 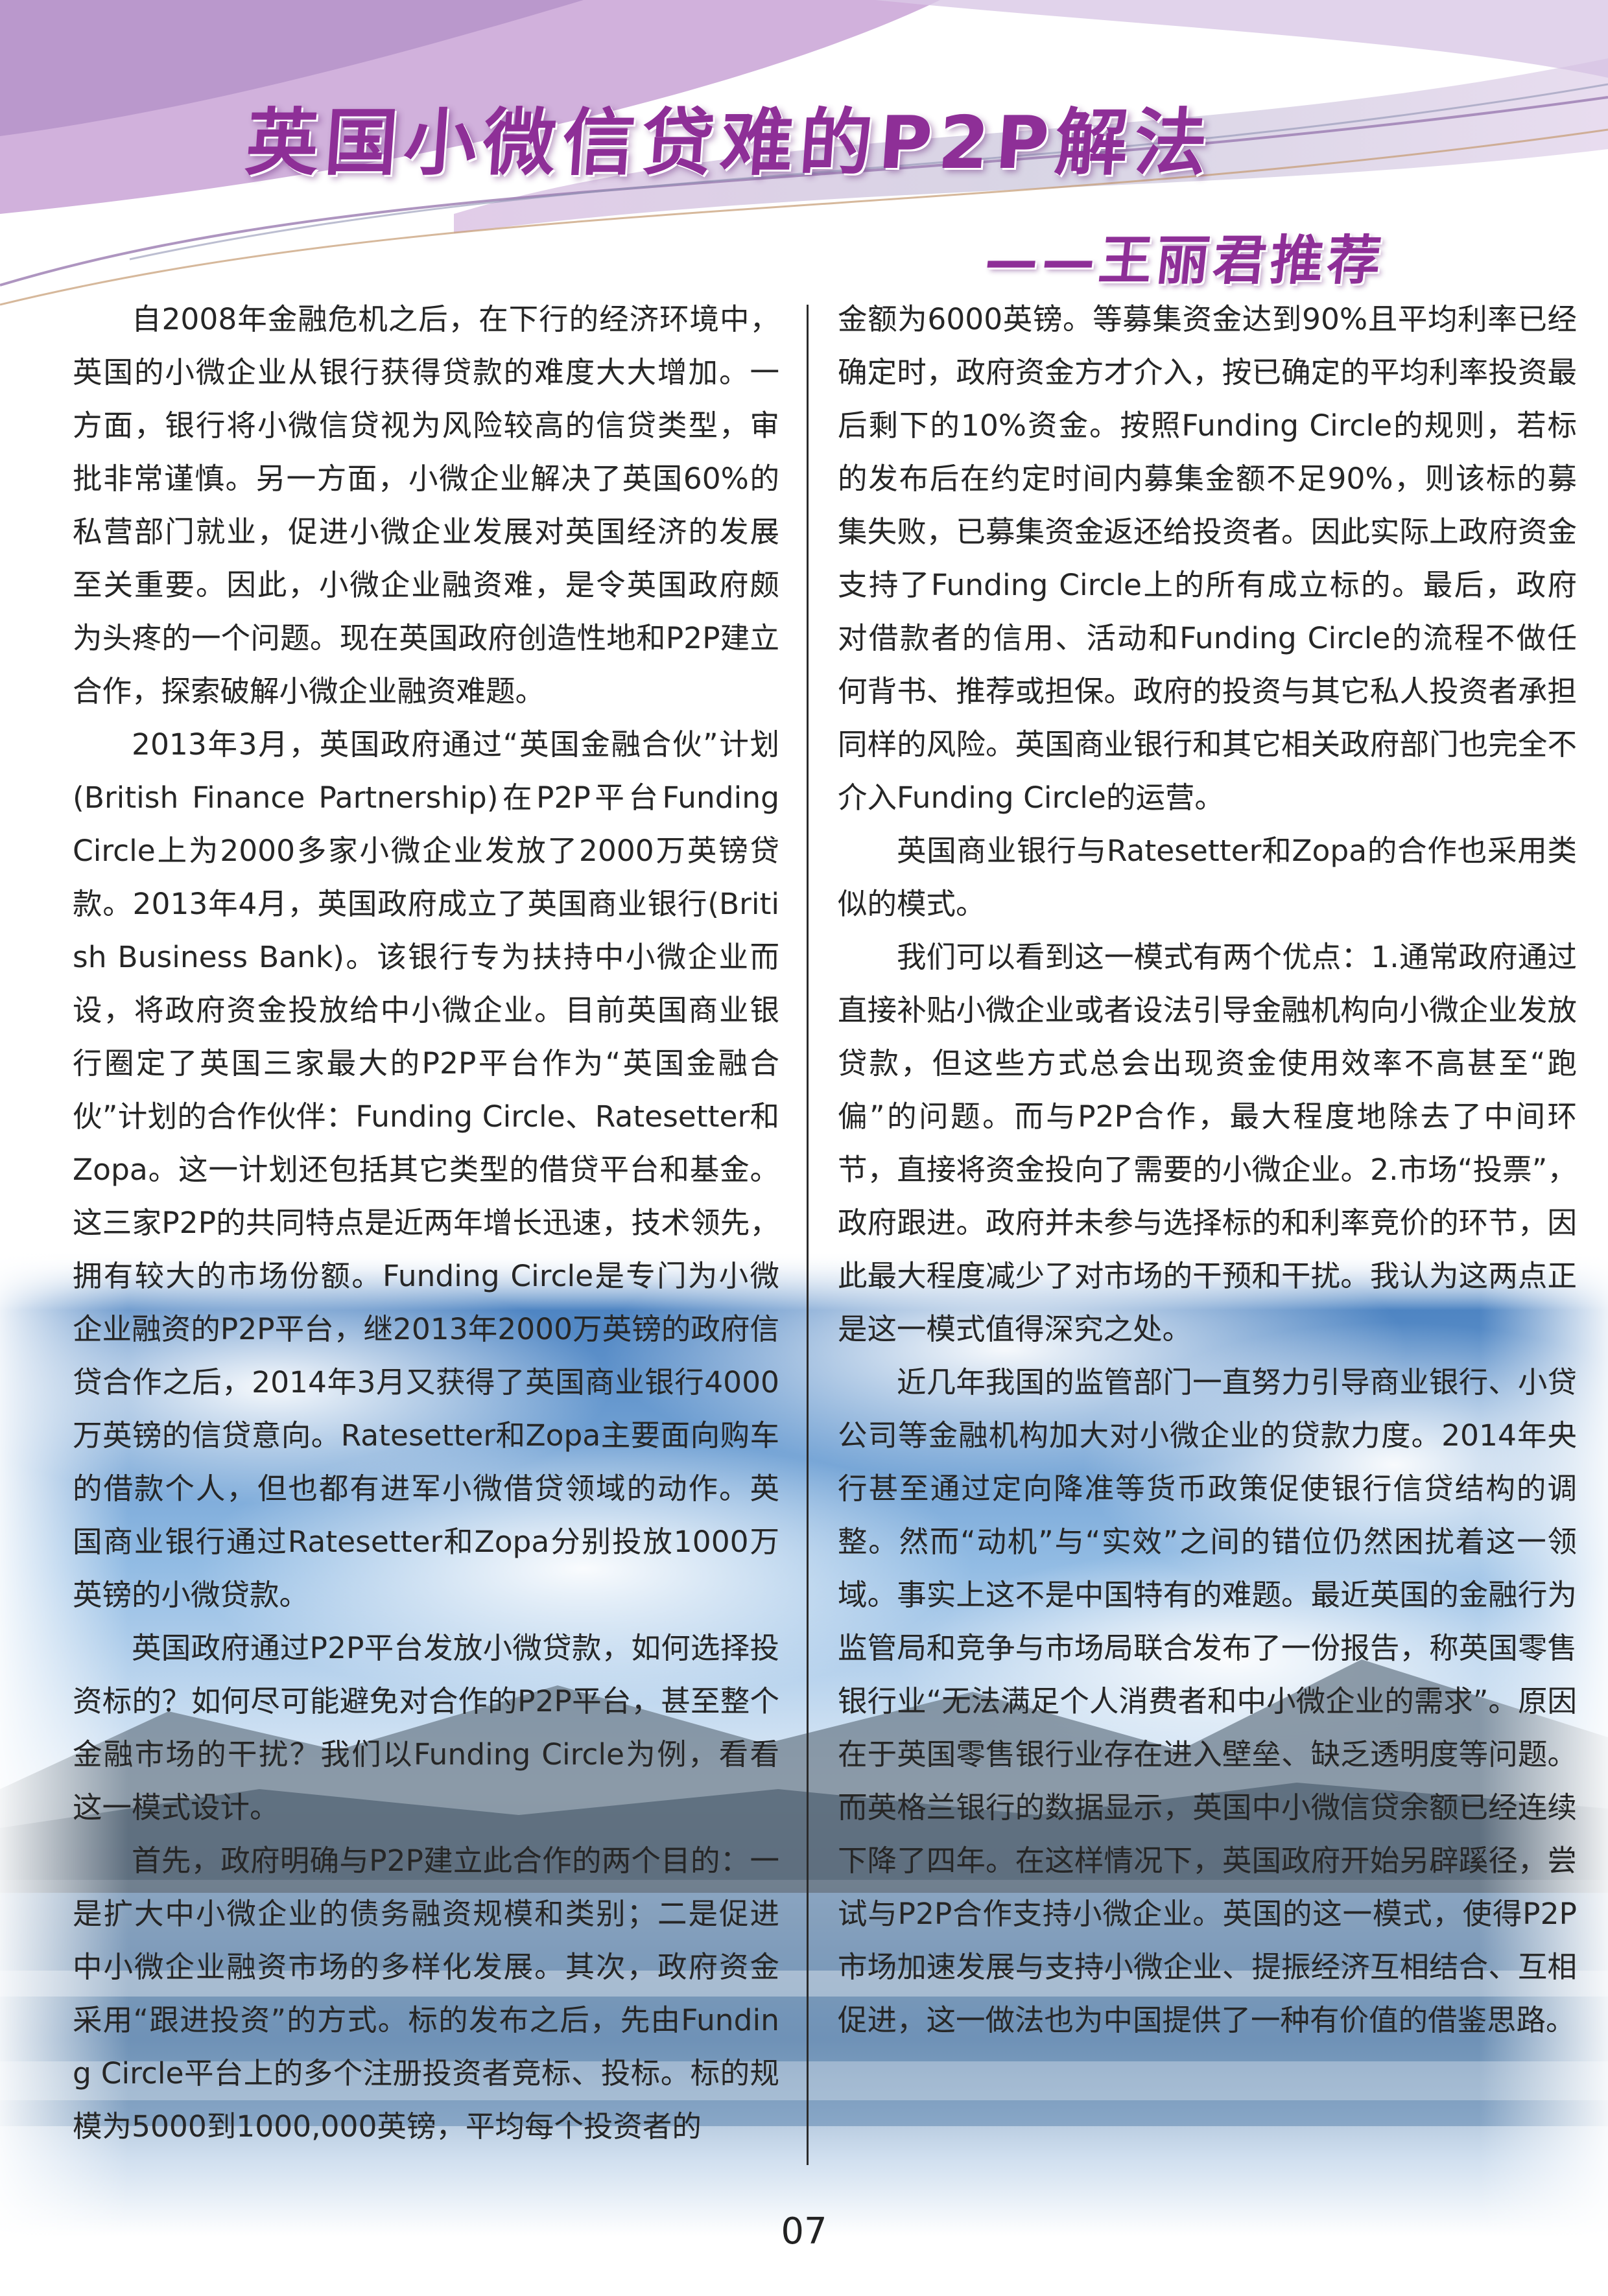 I want to click on paragraph: 英国商业银行与Ratesetter和Zopa的合作也采用类似的模式。, so click(x=1208, y=877).